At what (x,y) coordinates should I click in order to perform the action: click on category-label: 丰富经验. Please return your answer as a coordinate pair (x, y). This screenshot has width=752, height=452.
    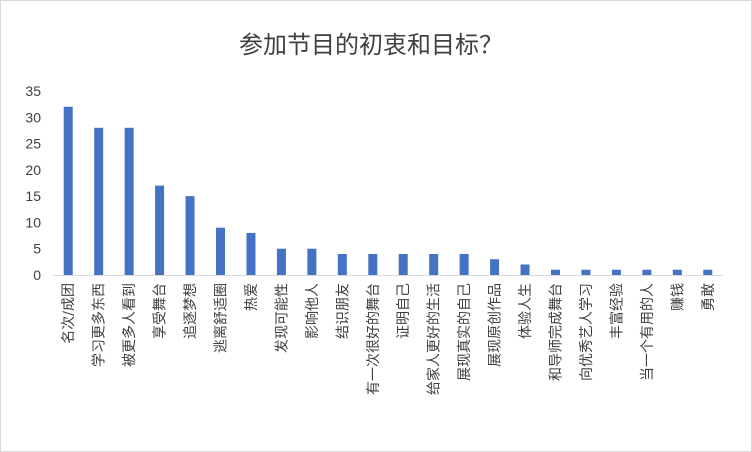
    Looking at the image, I should click on (616, 311).